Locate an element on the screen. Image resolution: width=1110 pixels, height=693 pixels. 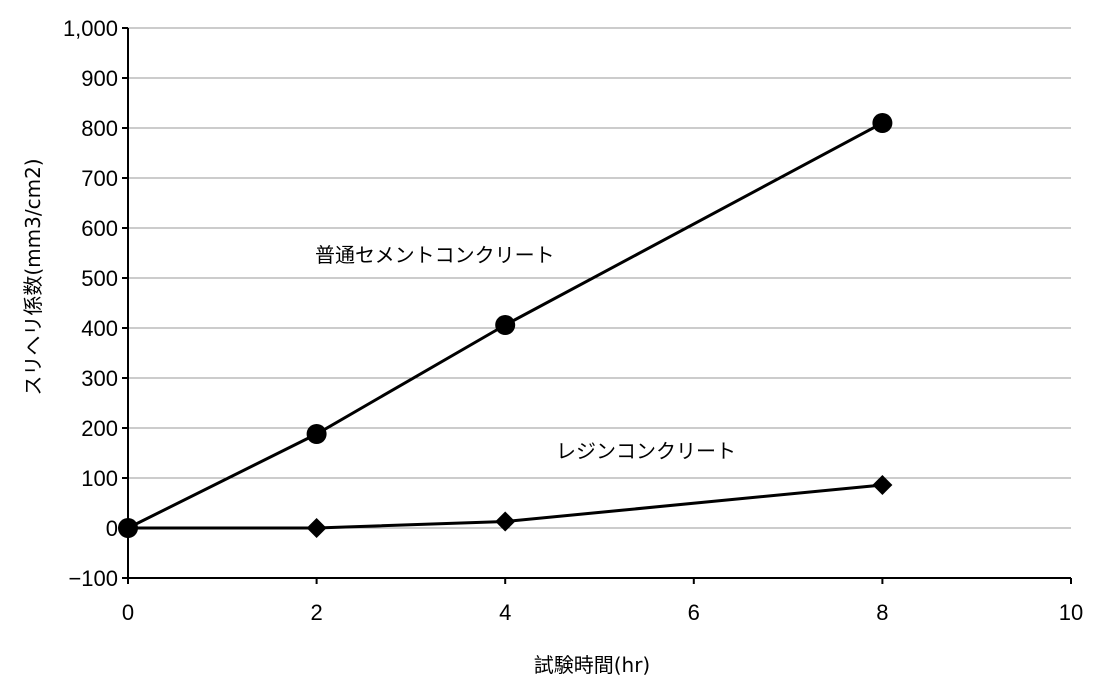
x-tick-label: 0 is located at coordinates (128, 612).